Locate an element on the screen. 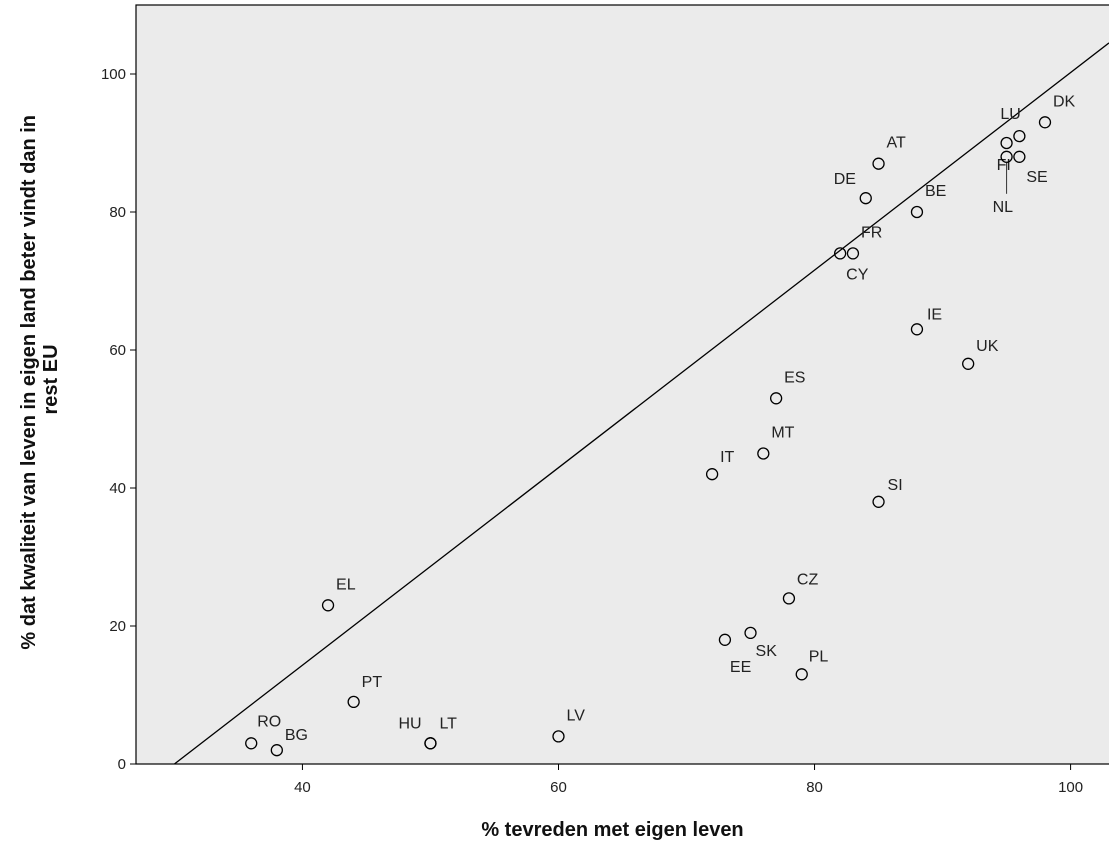  point-marker-dk is located at coordinates (1045, 122).